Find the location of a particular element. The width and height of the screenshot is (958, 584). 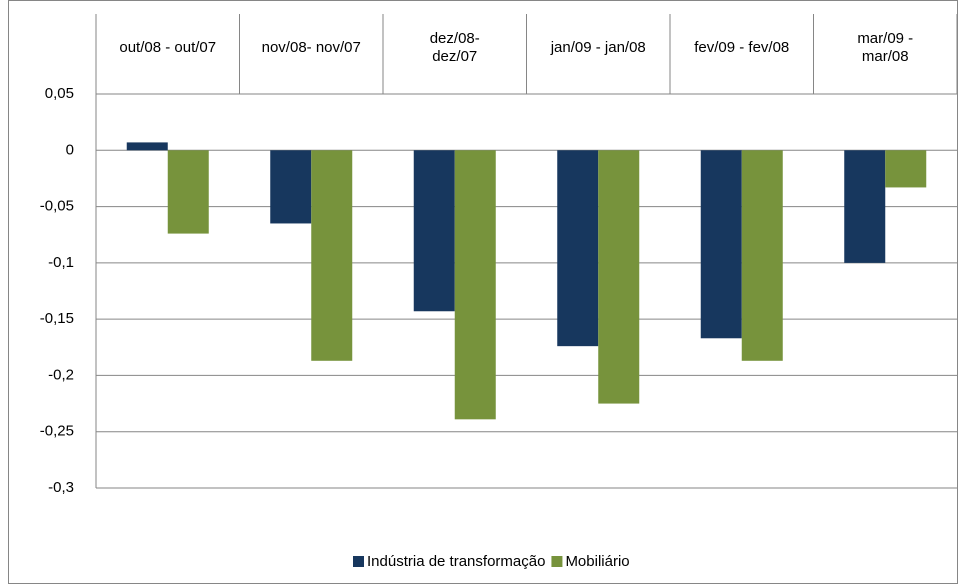

y-tick-label: -0,2 is located at coordinates (61, 374).